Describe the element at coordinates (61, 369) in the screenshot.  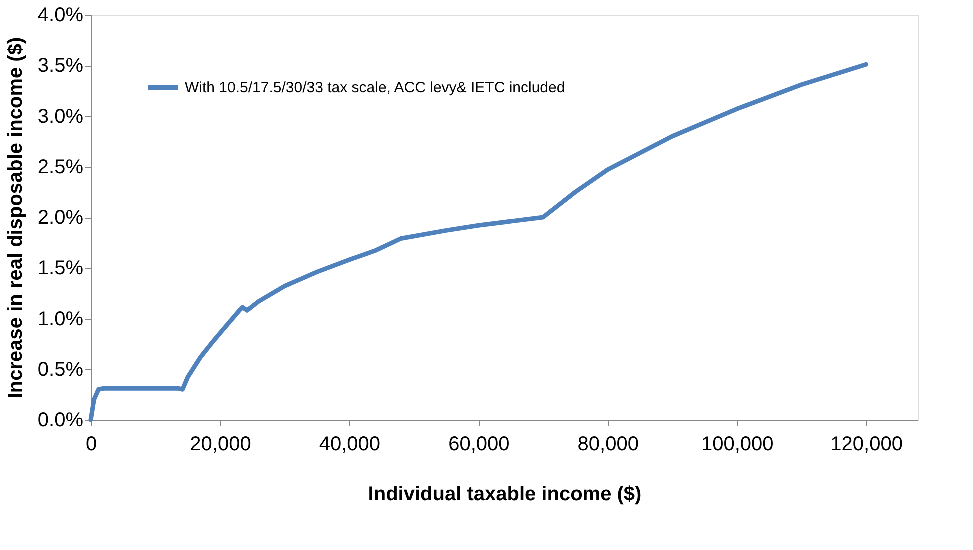
I see `y-tick-label: 0.5%` at that location.